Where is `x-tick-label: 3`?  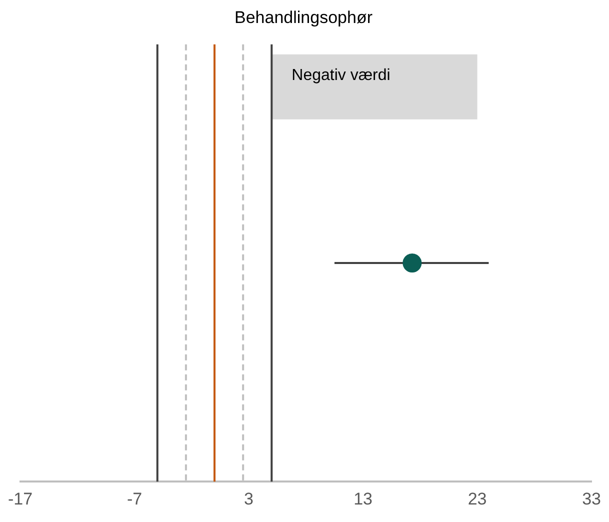 x-tick-label: 3 is located at coordinates (249, 498).